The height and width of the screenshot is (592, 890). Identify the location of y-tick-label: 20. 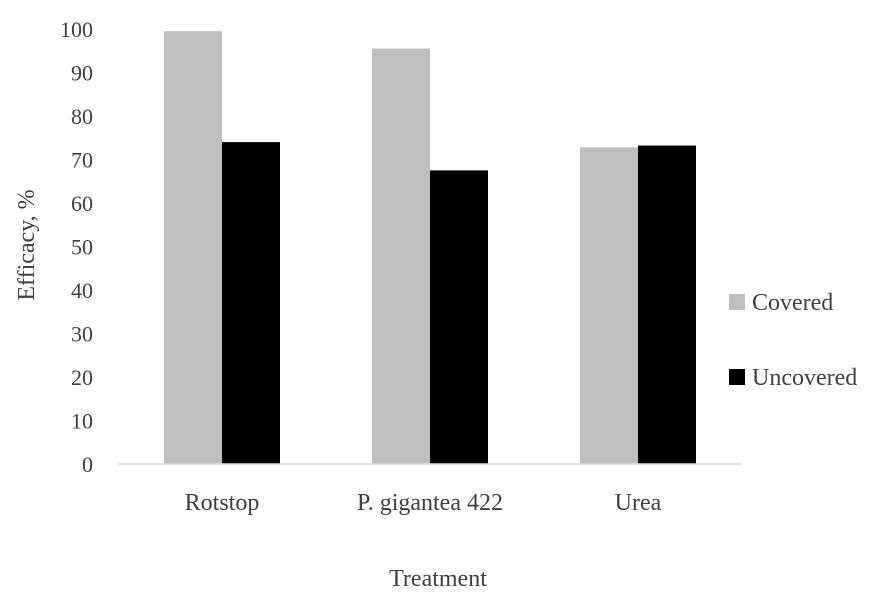
(82, 377).